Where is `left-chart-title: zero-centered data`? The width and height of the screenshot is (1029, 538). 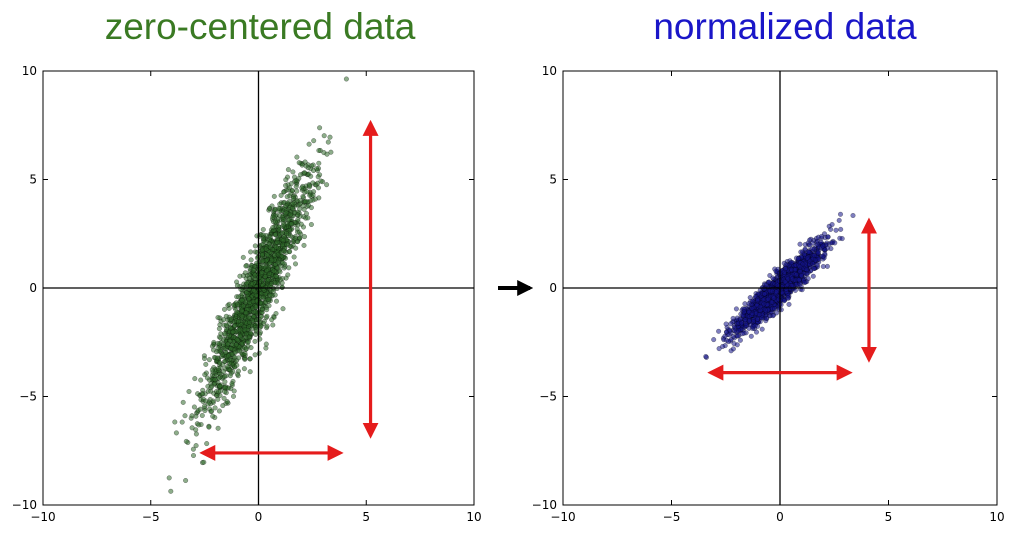
left-chart-title: zero-centered data is located at coordinates (260, 26).